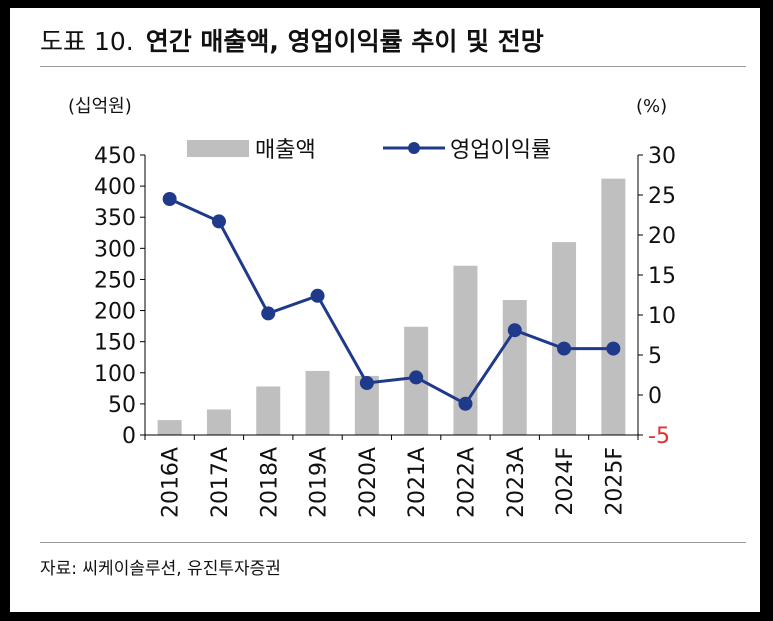  I want to click on right-axis-unit: (%), so click(651, 106).